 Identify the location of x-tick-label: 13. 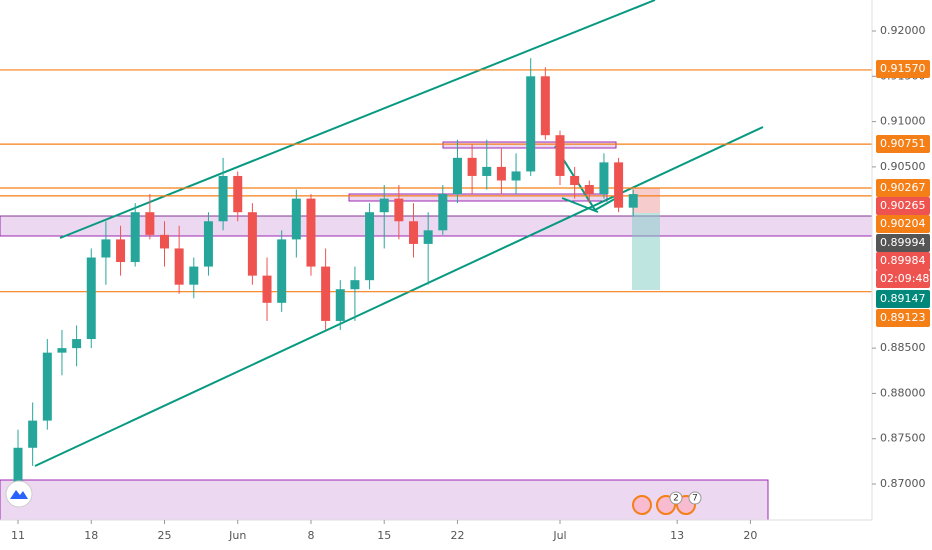
(677, 535).